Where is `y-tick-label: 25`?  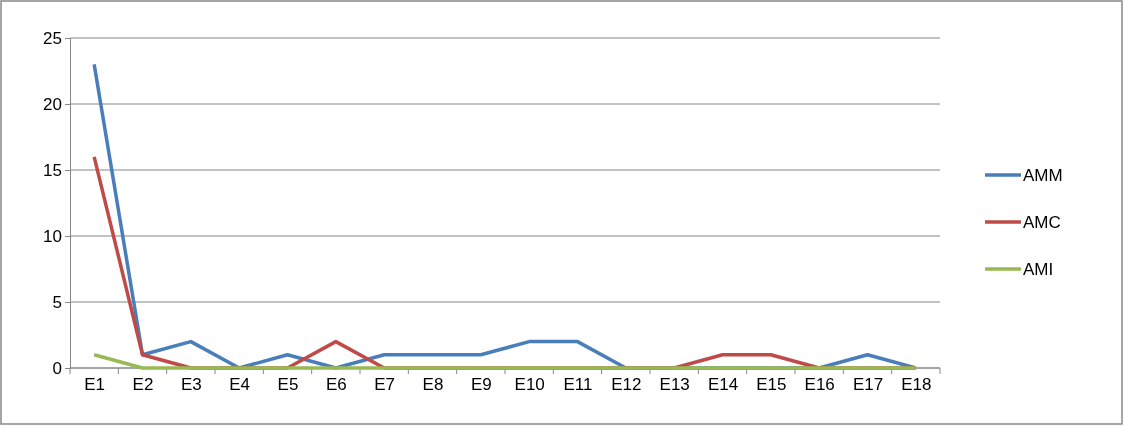
y-tick-label: 25 is located at coordinates (52, 38).